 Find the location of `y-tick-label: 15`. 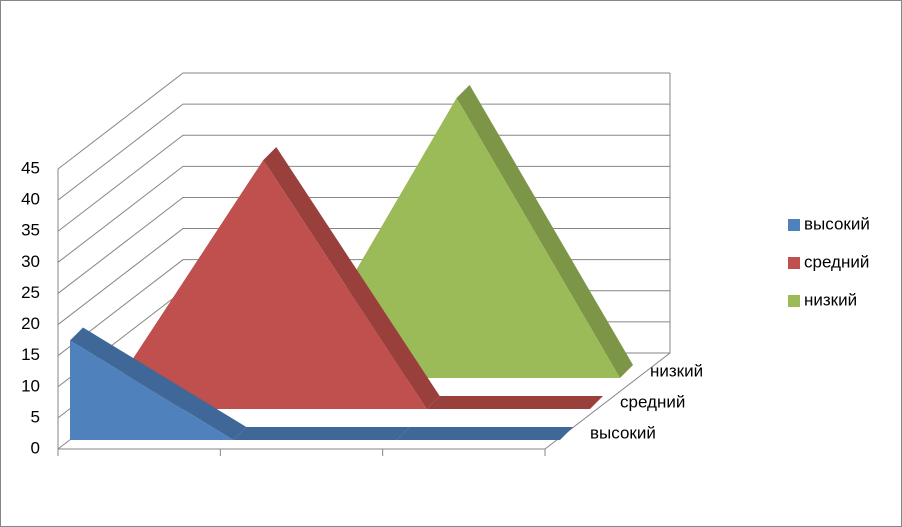

y-tick-label: 15 is located at coordinates (30, 354).